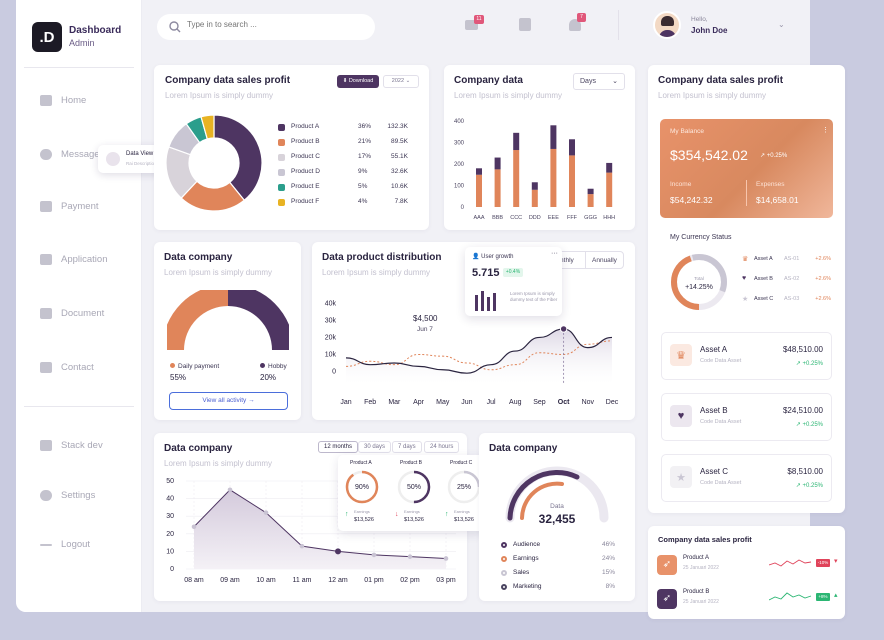  Describe the element at coordinates (471, 25) in the screenshot. I see `mail-icon` at that location.